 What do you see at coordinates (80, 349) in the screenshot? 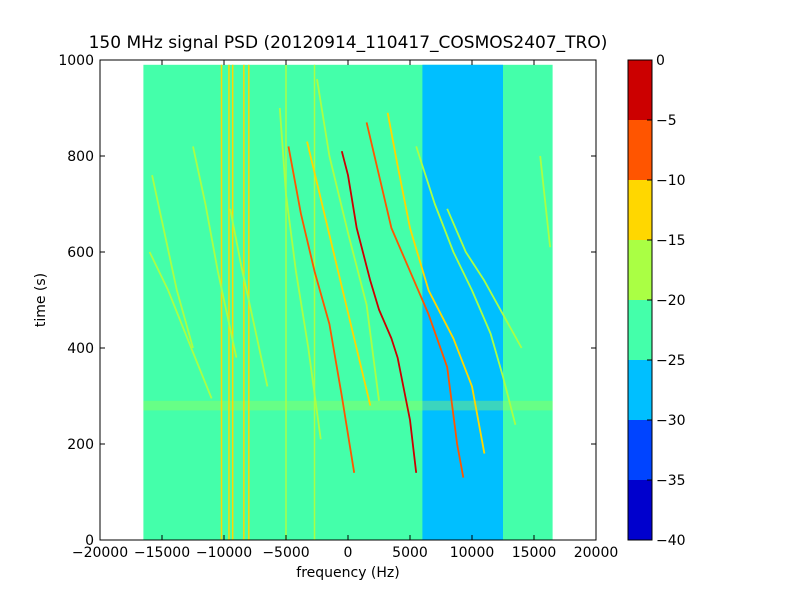
I see `y-tick-label: 400` at bounding box center [80, 349].